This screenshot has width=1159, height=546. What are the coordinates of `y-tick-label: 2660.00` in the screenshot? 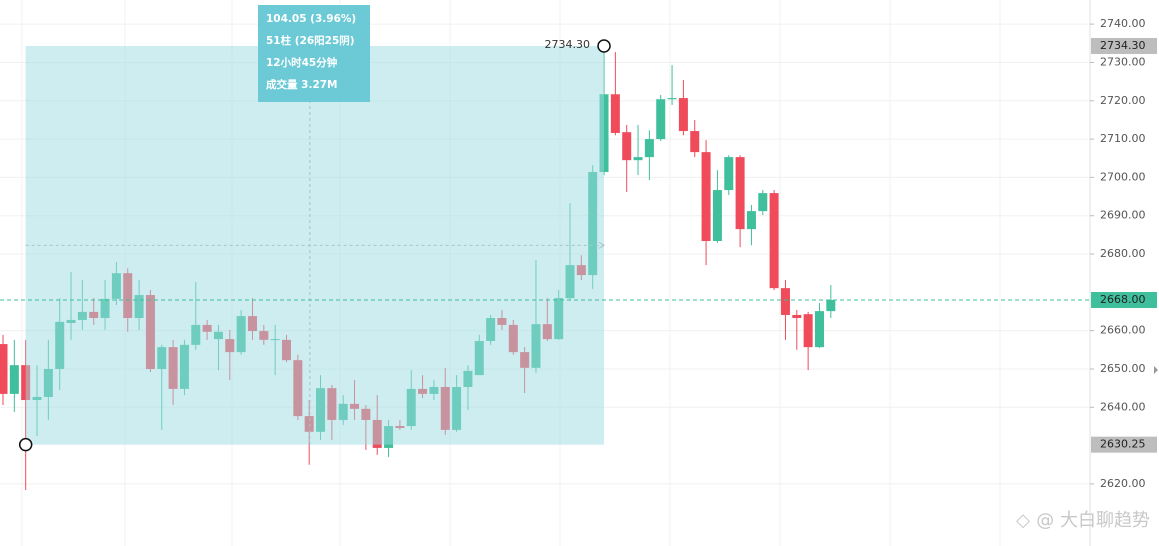 It's located at (1123, 330).